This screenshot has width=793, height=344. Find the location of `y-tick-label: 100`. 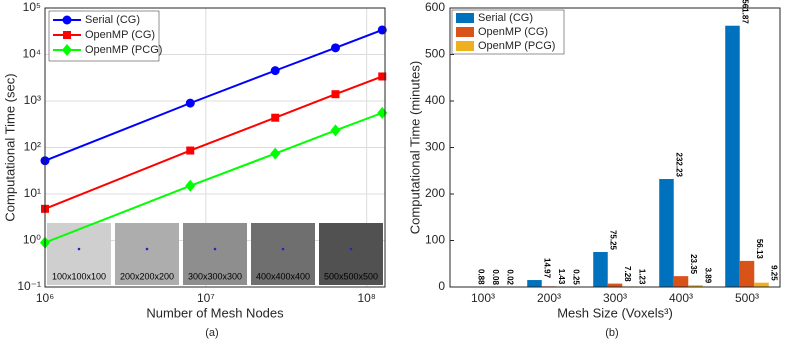

y-tick-label: 100 is located at coordinates (435, 240).